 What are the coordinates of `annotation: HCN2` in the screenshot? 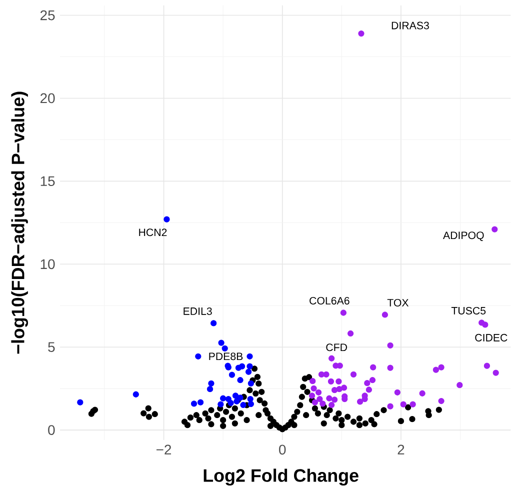 It's located at (153, 232).